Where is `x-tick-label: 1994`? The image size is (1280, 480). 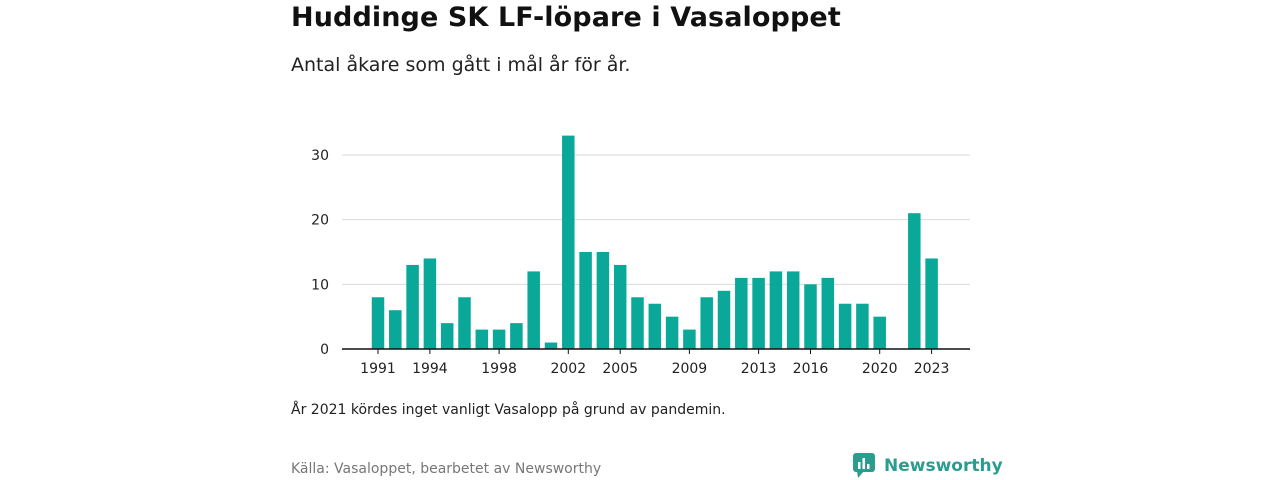 x-tick-label: 1994 is located at coordinates (430, 369).